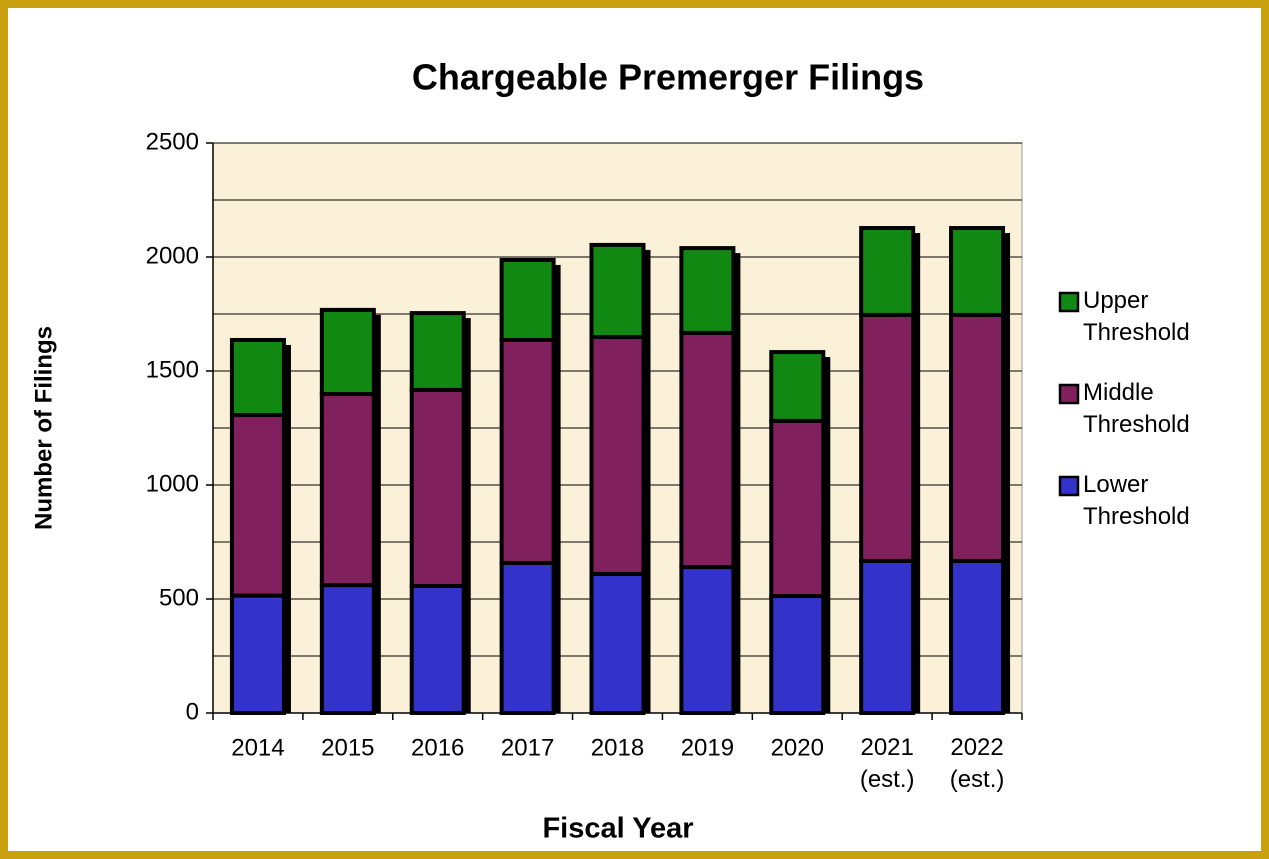 Image resolution: width=1269 pixels, height=859 pixels. What do you see at coordinates (617, 829) in the screenshot?
I see `x-axis-title: Fiscal Year` at bounding box center [617, 829].